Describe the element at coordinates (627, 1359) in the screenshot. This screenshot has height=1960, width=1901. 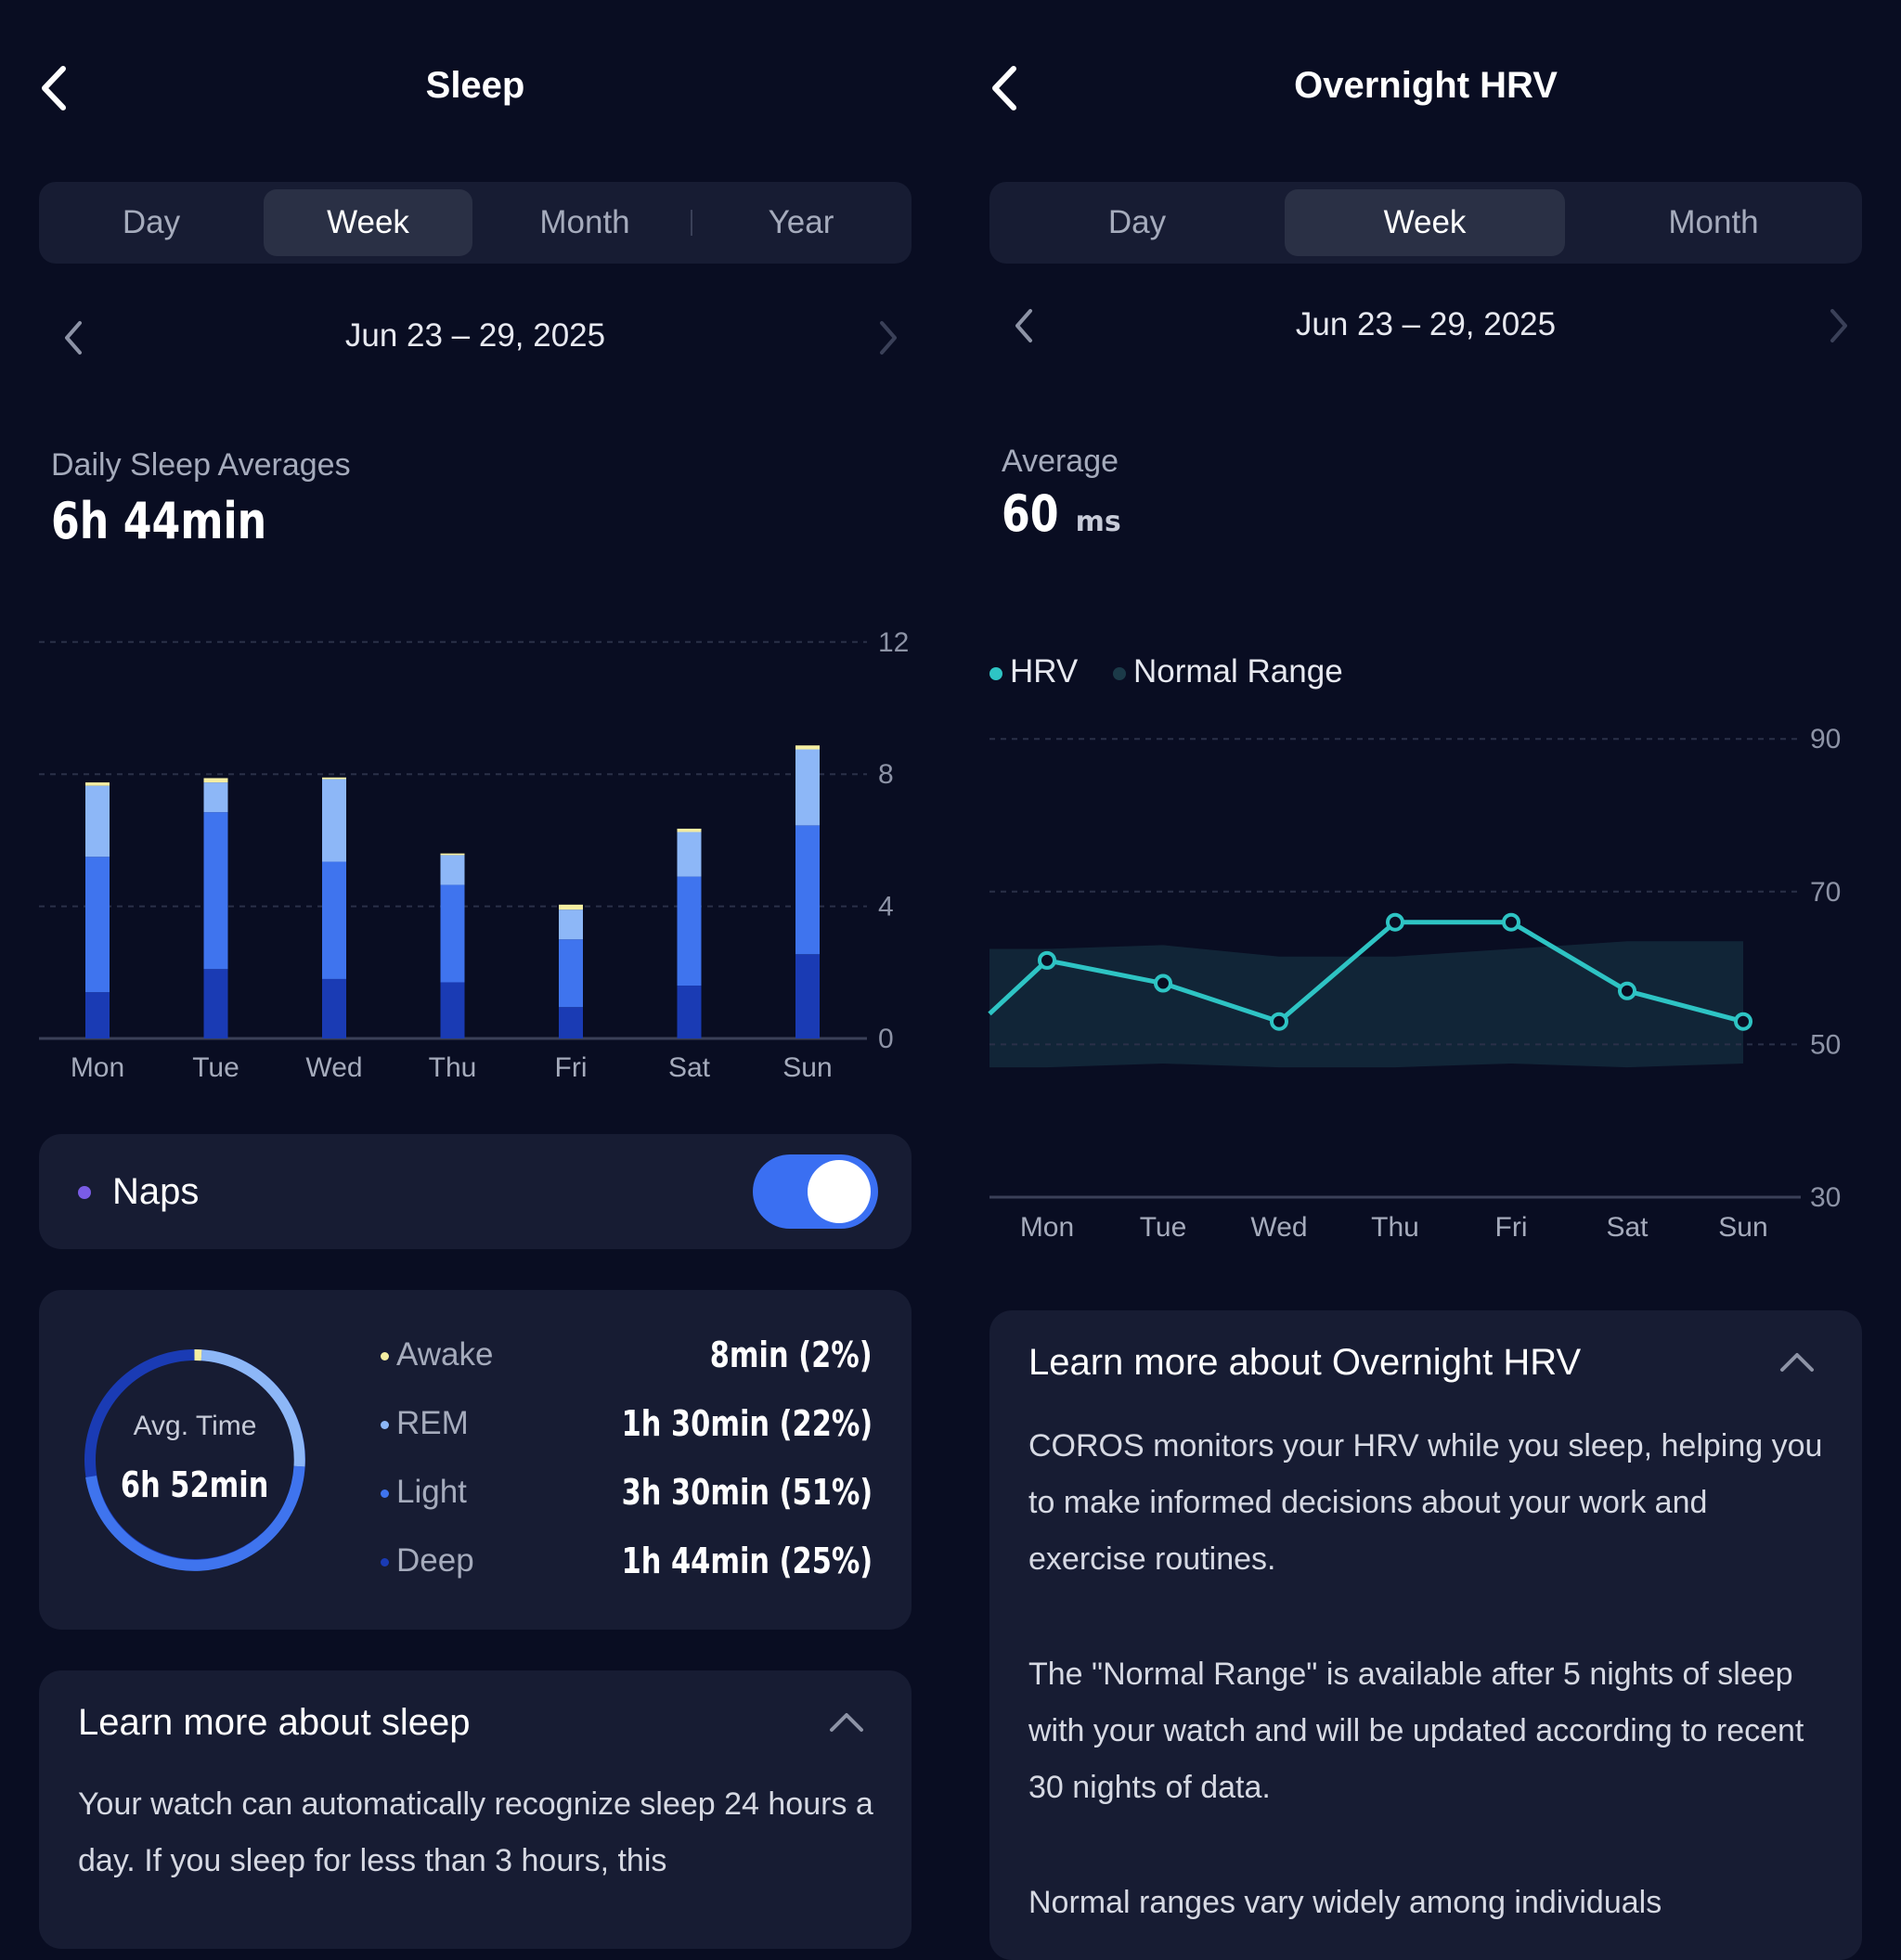
I see `stage-row-awake: Awake 8min (2%)` at that location.